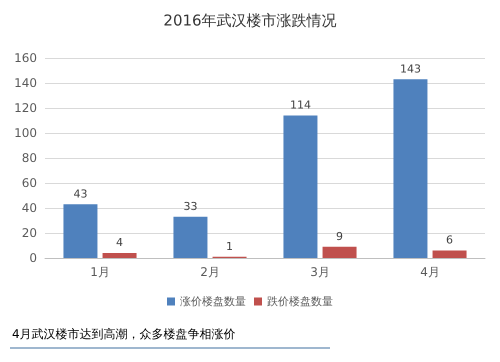 The height and width of the screenshot is (362, 500). I want to click on data-label: 1, so click(230, 246).